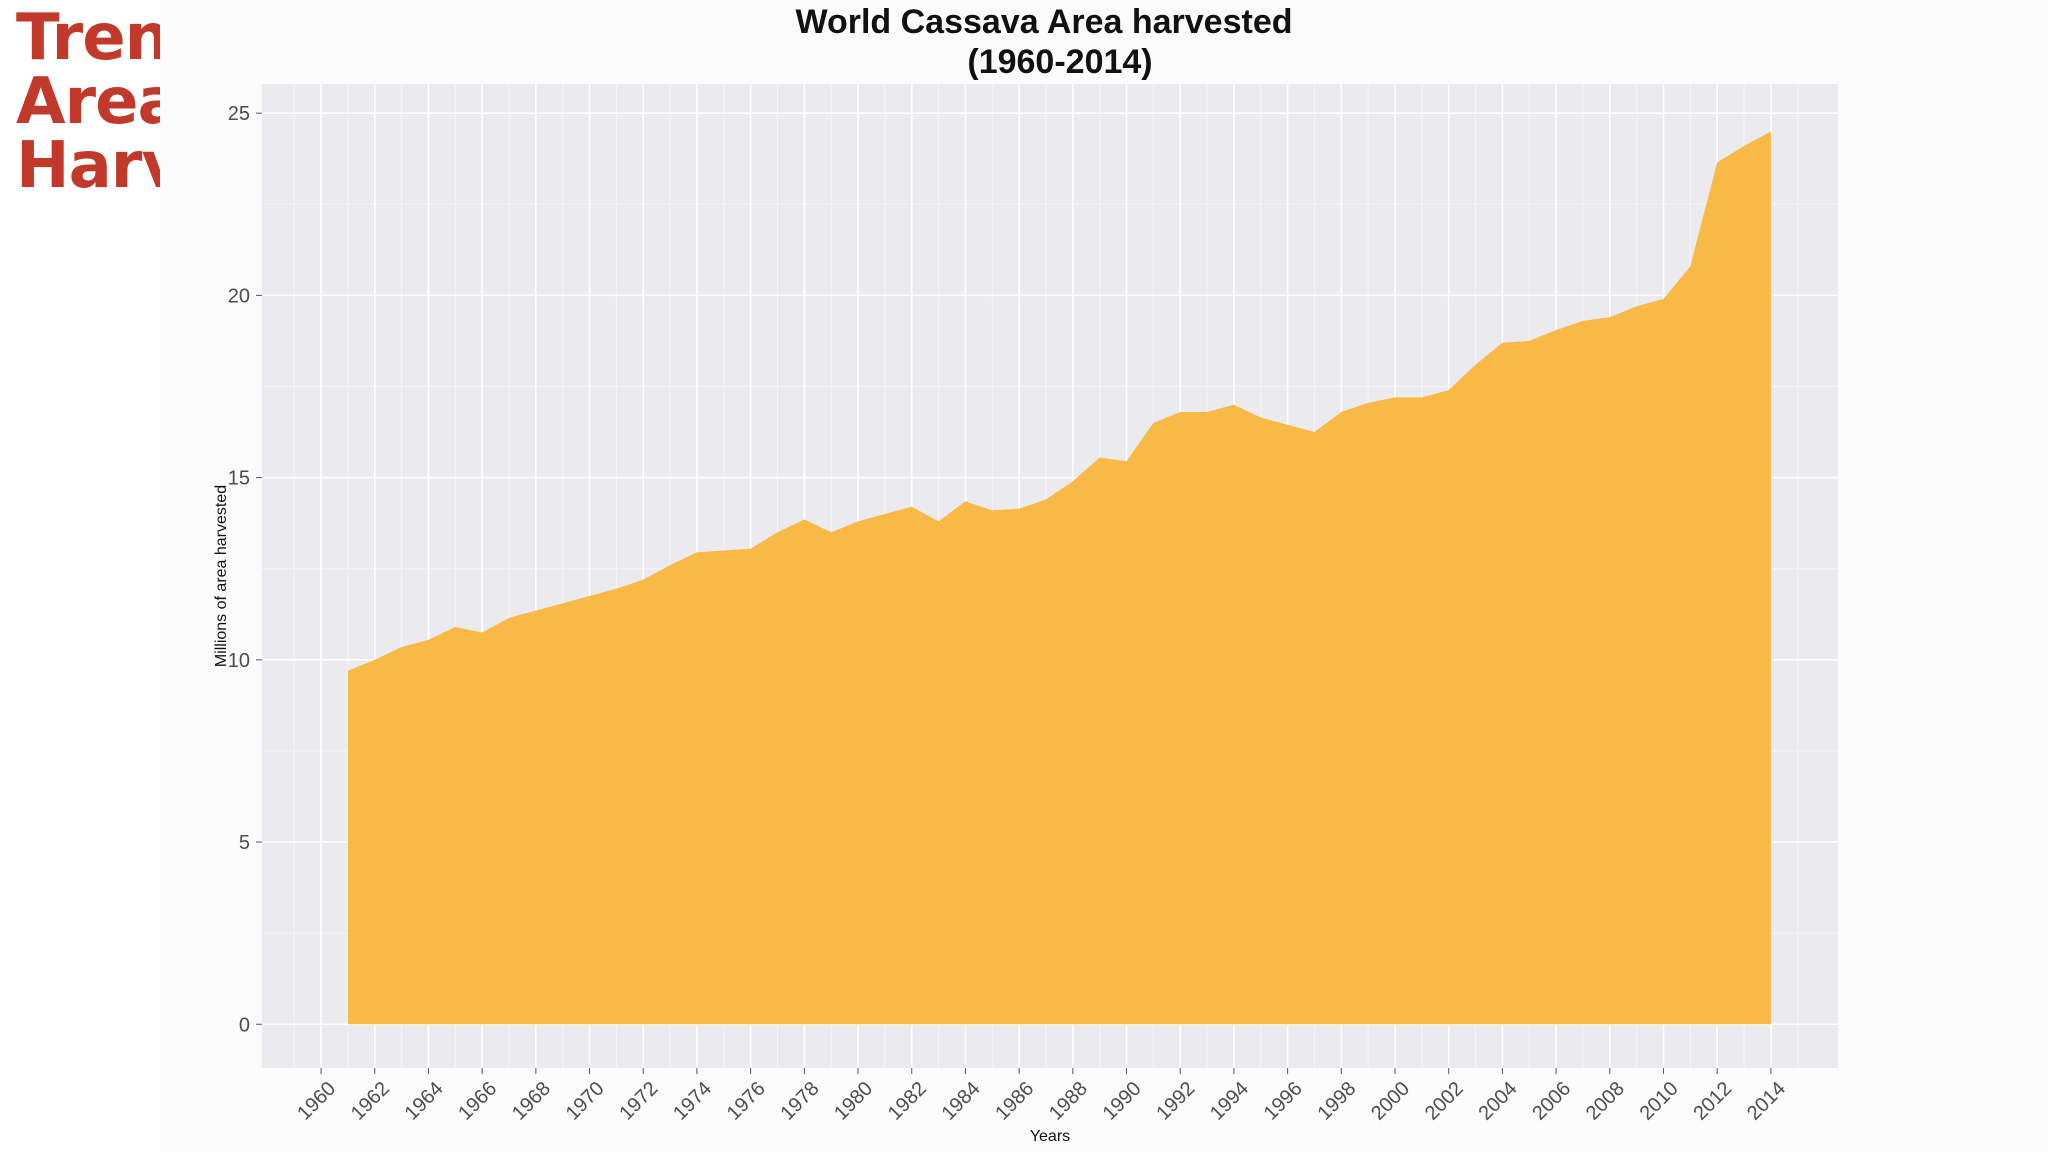  I want to click on x-tick-label: 1980, so click(853, 1101).